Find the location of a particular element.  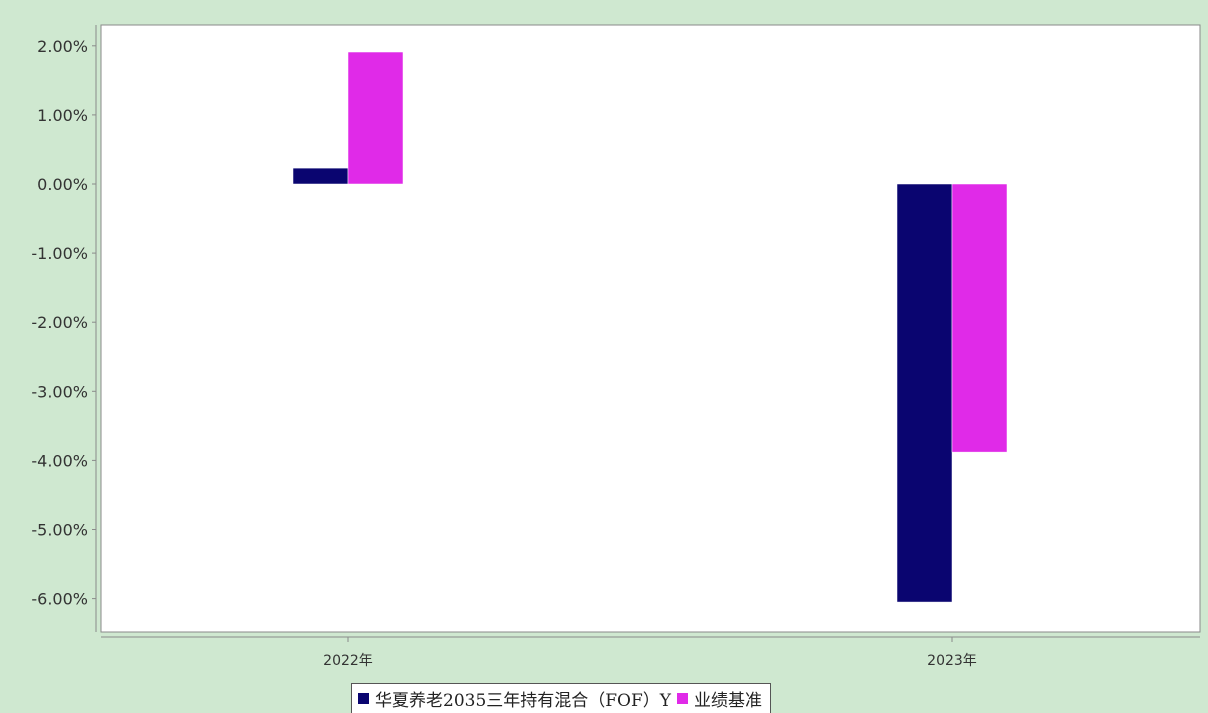

legend-item-fund: 华夏养老2035三年持有混合（FOF）Y is located at coordinates (514, 698).